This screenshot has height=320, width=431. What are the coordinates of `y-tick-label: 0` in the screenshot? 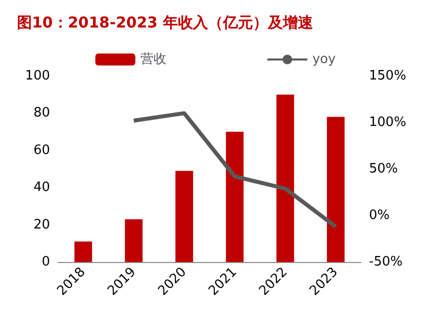 It's located at (46, 262).